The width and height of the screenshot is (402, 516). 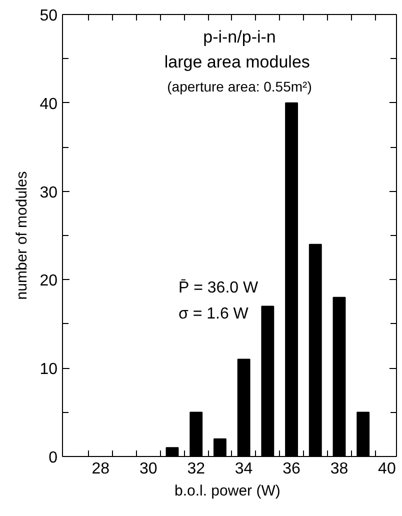 What do you see at coordinates (239, 86) in the screenshot?
I see `annotation: (aperture area: 0.55m²)` at bounding box center [239, 86].